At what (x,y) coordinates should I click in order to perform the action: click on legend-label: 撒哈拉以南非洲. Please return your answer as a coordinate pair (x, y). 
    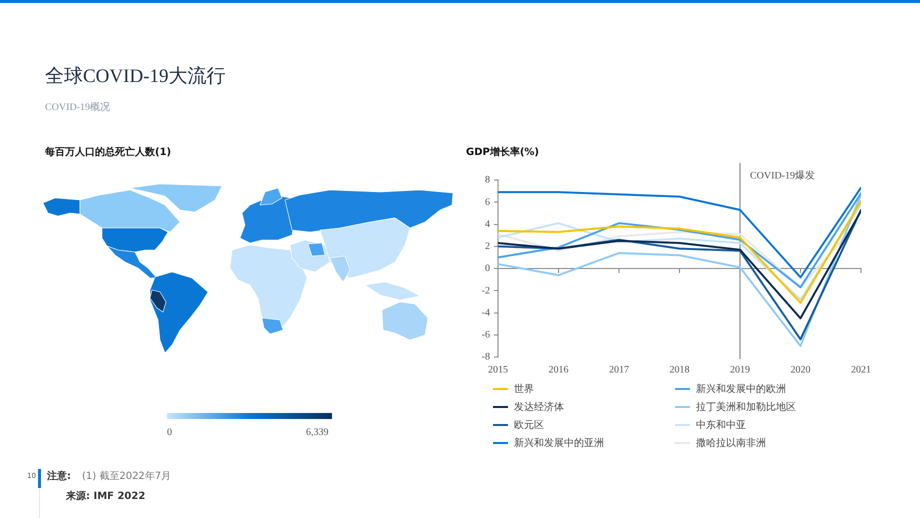
    Looking at the image, I should click on (731, 443).